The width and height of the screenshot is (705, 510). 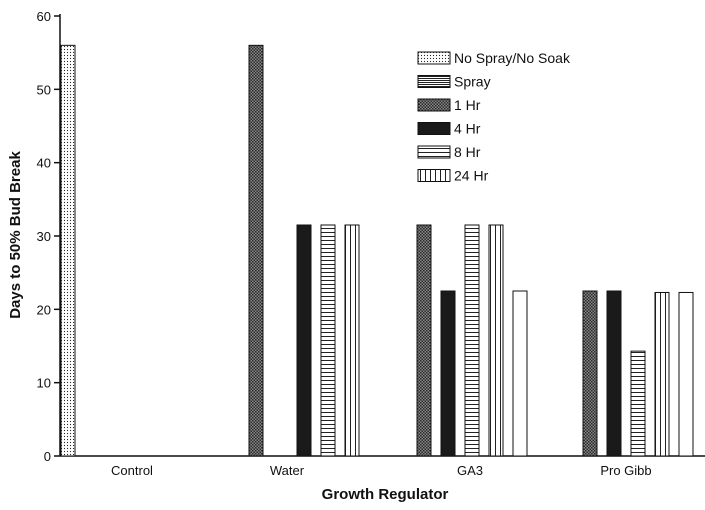 I want to click on x-axis-title: Growth Regulator, so click(x=385, y=494).